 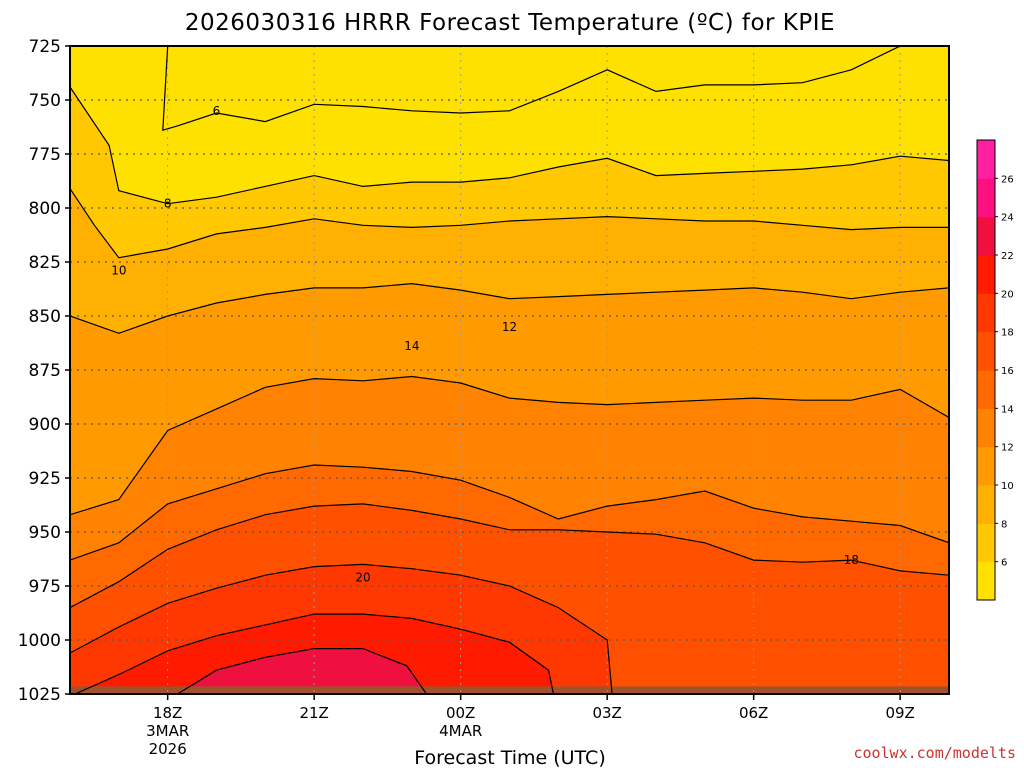 I want to click on y-tick-label-900: 900, so click(x=45, y=425).